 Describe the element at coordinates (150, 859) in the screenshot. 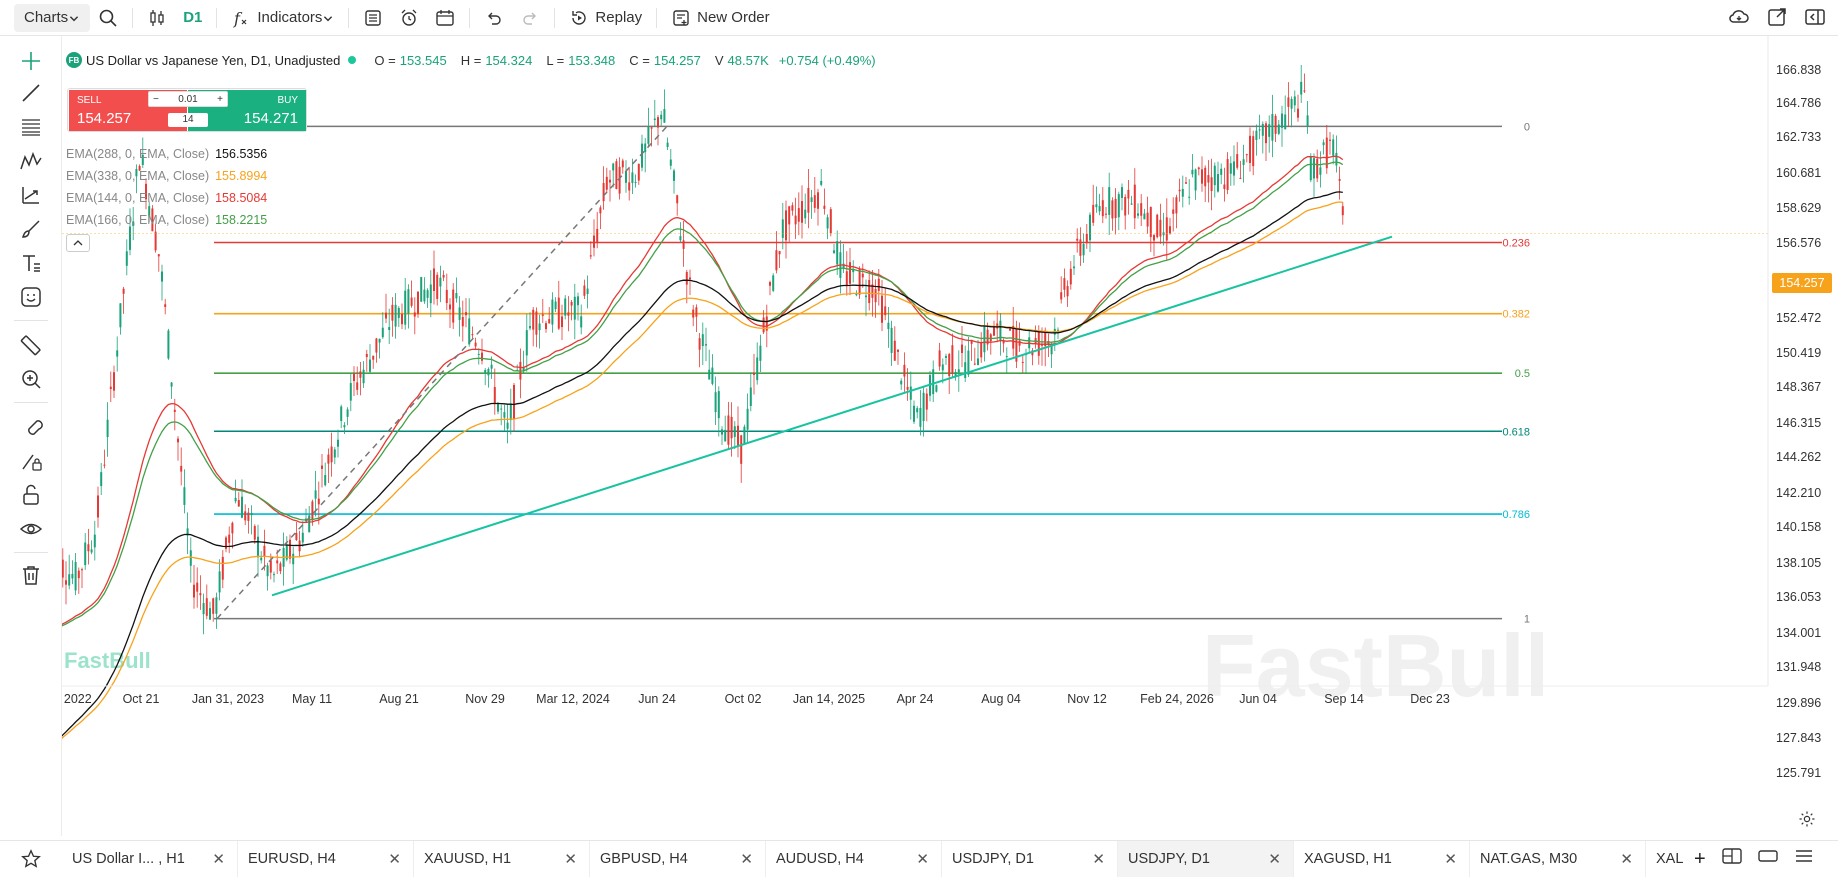

I see `chart-tab: US Dollar I... , H1 ✕` at that location.